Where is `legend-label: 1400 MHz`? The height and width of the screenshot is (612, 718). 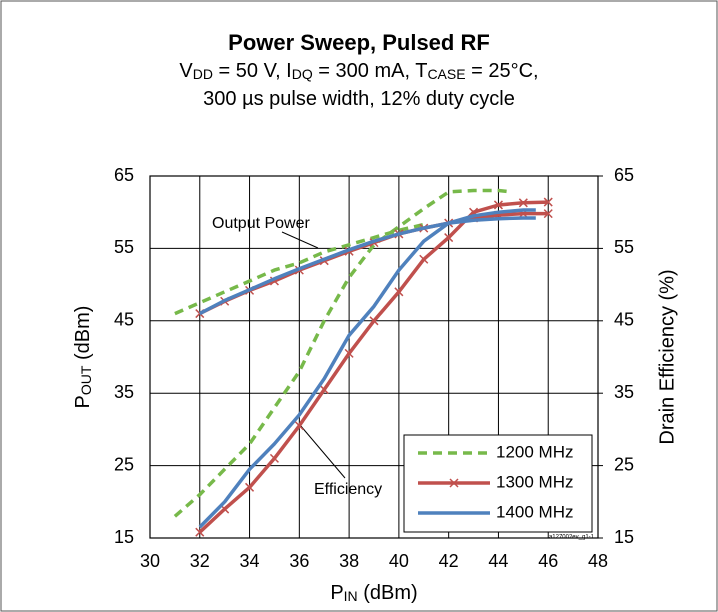
legend-label: 1400 MHz is located at coordinates (534, 511).